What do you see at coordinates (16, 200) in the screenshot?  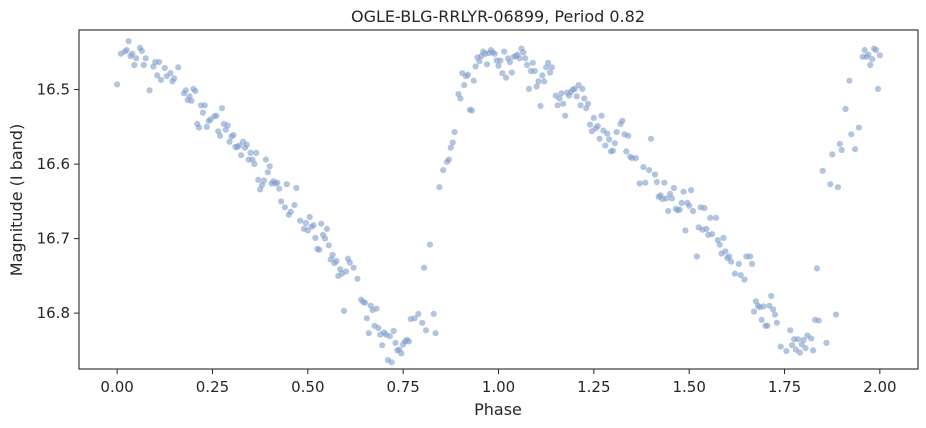 I see `y-axis-label: Magnitude (I band)` at bounding box center [16, 200].